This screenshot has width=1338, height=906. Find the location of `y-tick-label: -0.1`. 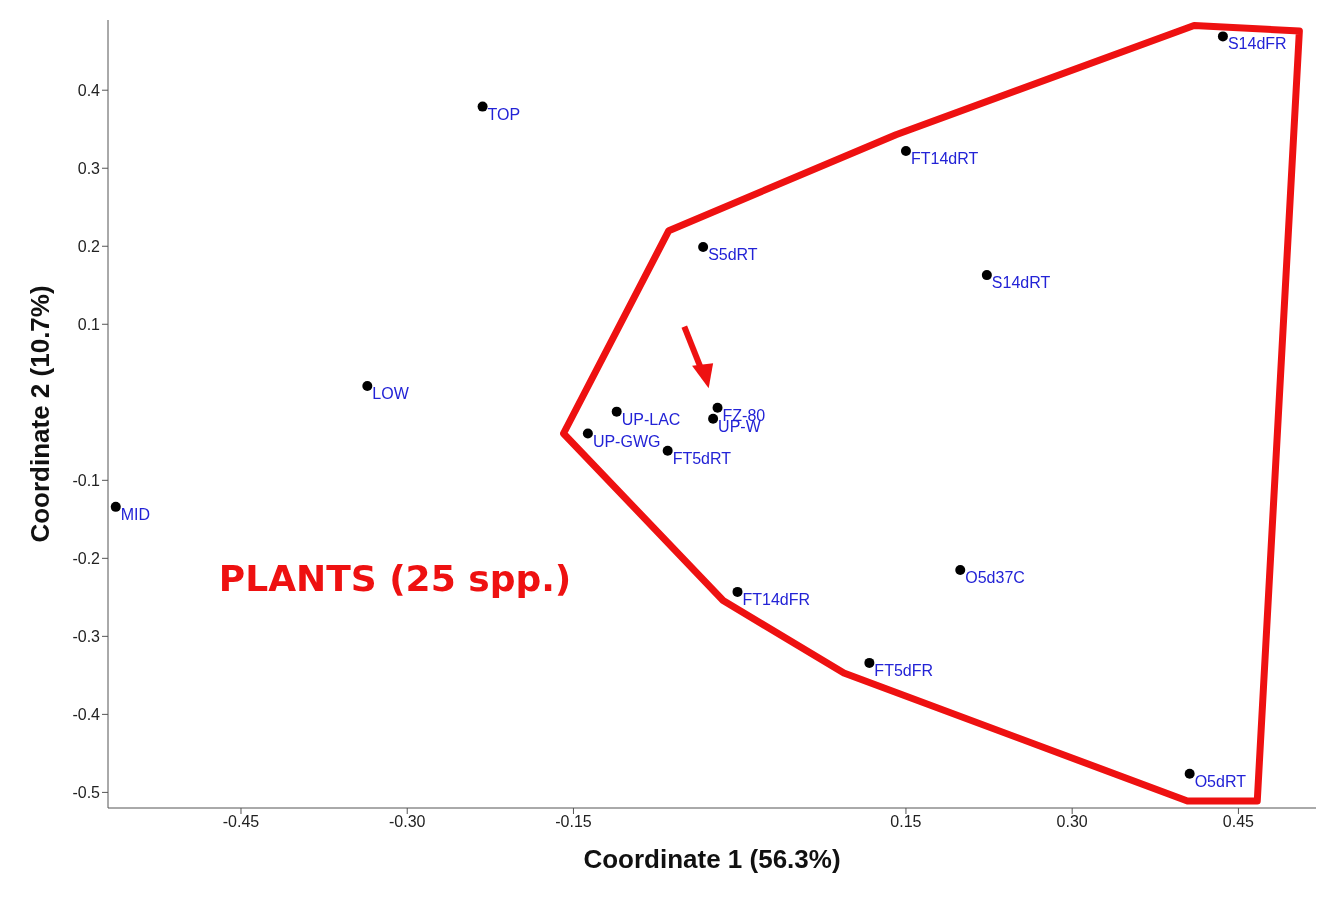

y-tick-label: -0.1 is located at coordinates (86, 480).